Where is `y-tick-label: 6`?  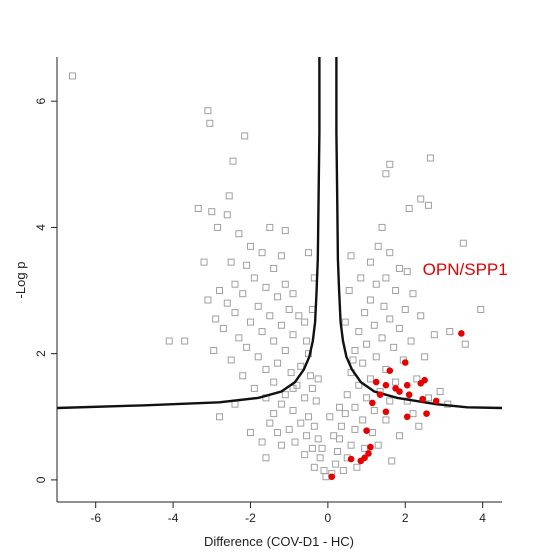
y-tick-label: 6 is located at coordinates (41, 101).